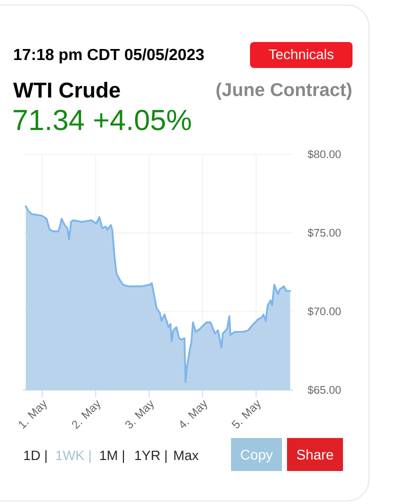  What do you see at coordinates (324, 390) in the screenshot?
I see `y-tick-label: $65.00` at bounding box center [324, 390].